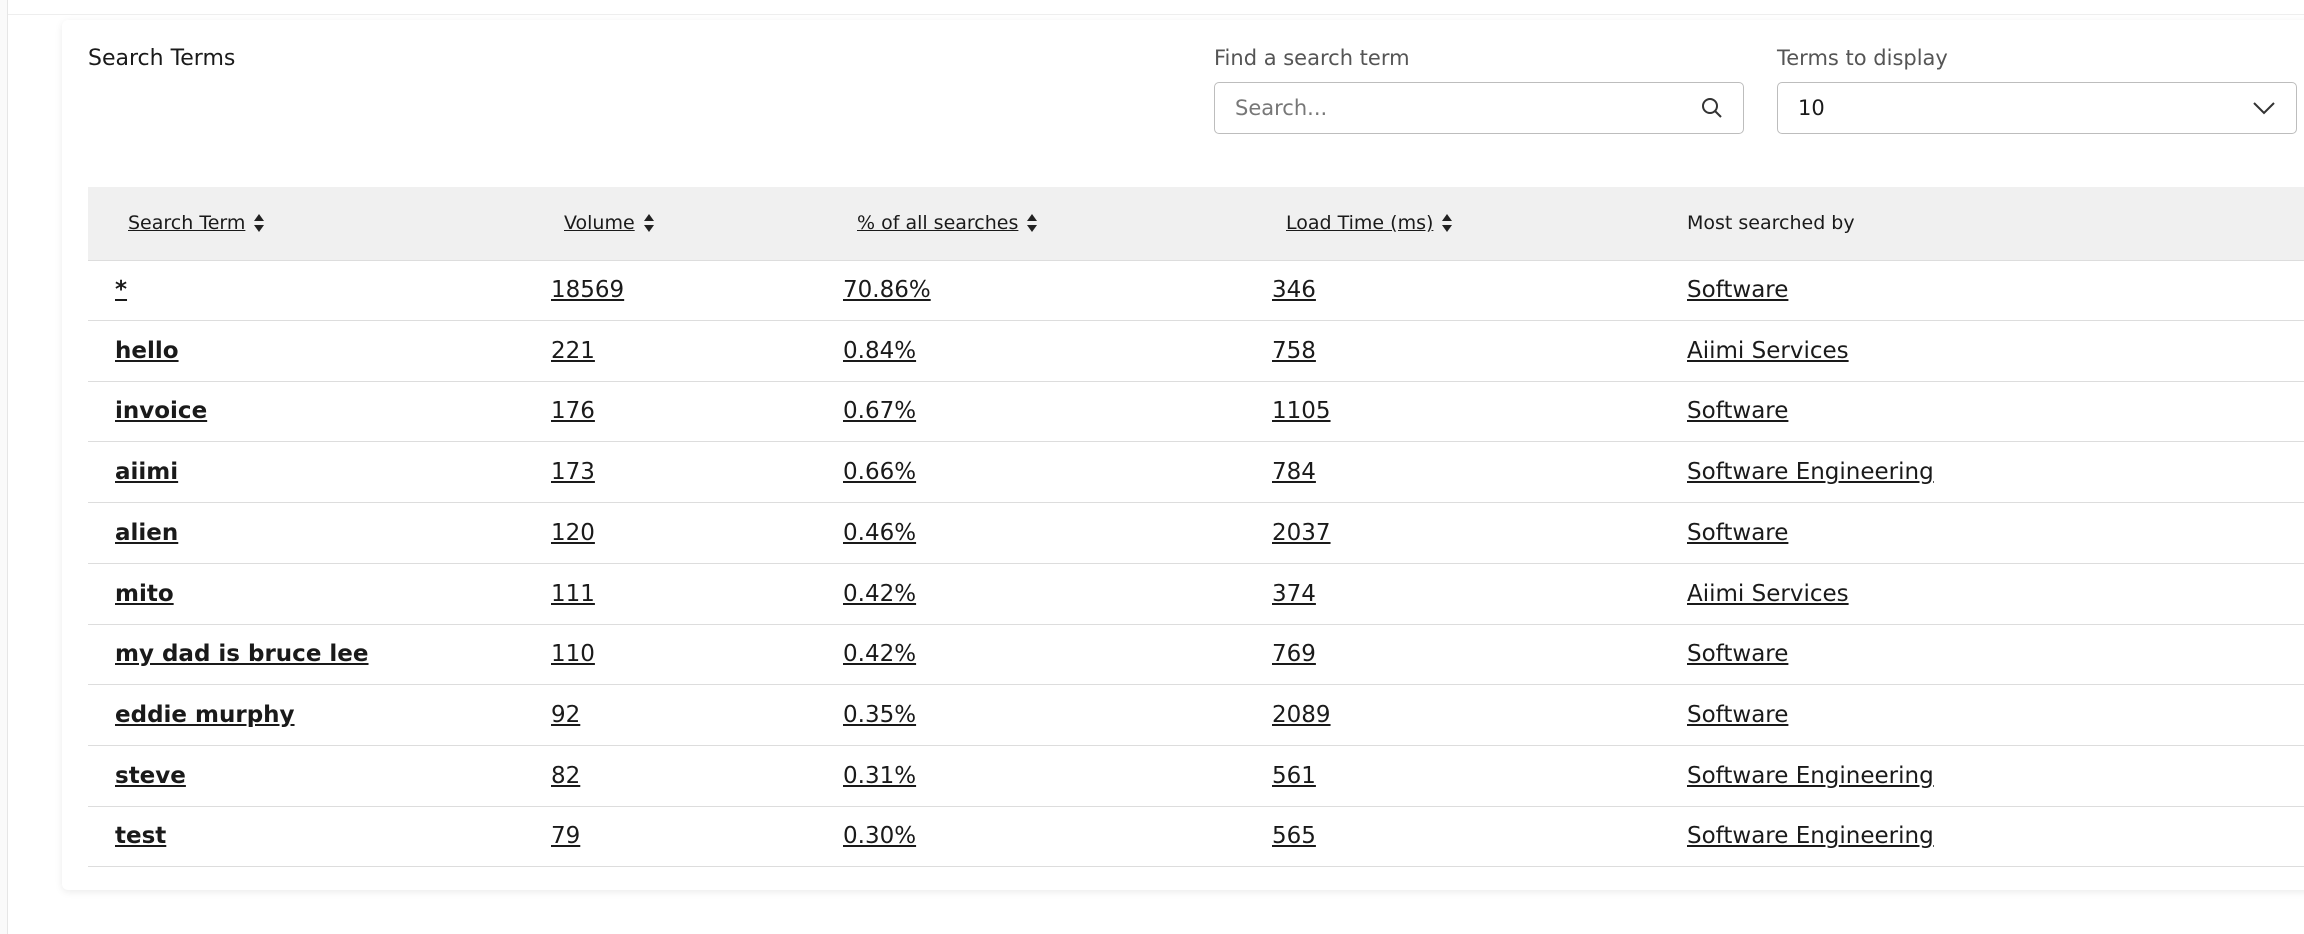 The image size is (2304, 934). I want to click on table-cell-link: 173, so click(573, 472).